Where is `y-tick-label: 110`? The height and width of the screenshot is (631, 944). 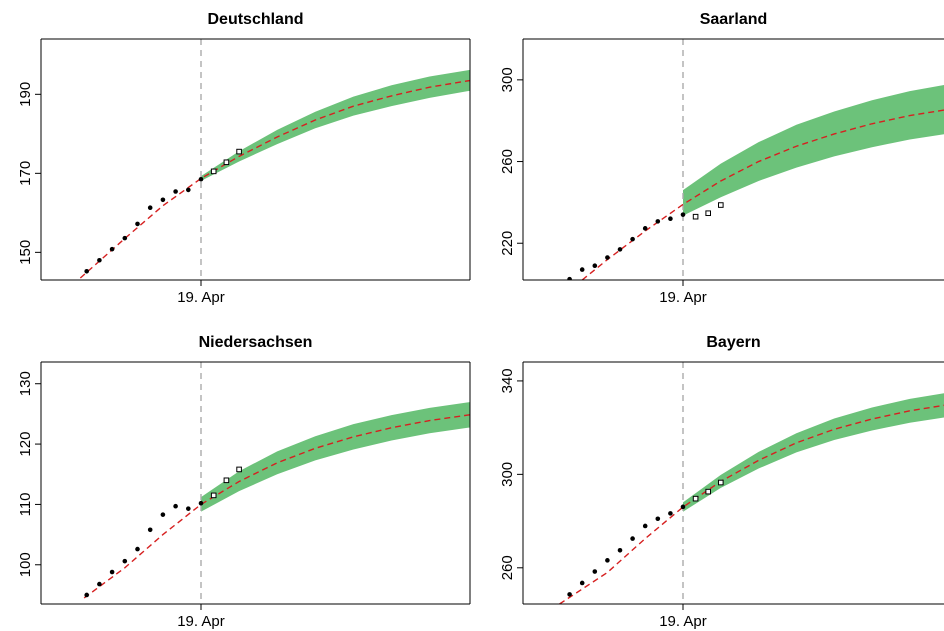 y-tick-label: 110 is located at coordinates (25, 504).